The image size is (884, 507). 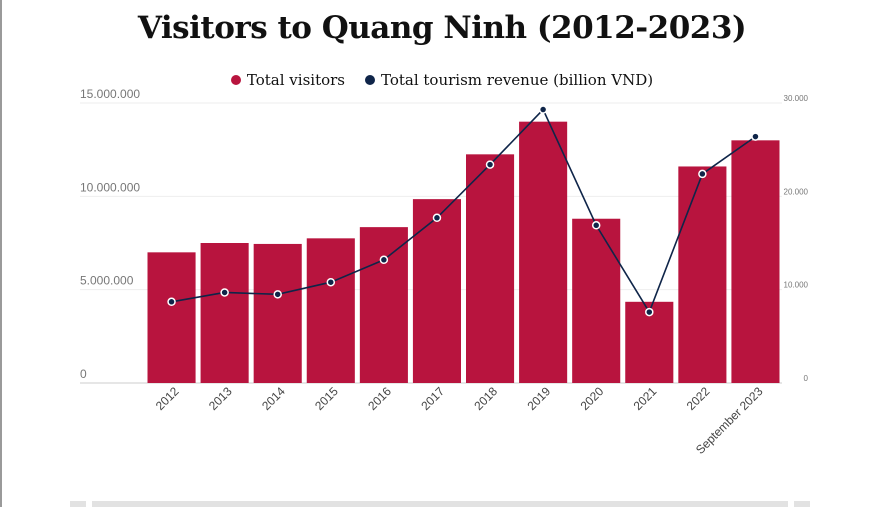 What do you see at coordinates (235, 80) in the screenshot?
I see `legend-dot-visitors` at bounding box center [235, 80].